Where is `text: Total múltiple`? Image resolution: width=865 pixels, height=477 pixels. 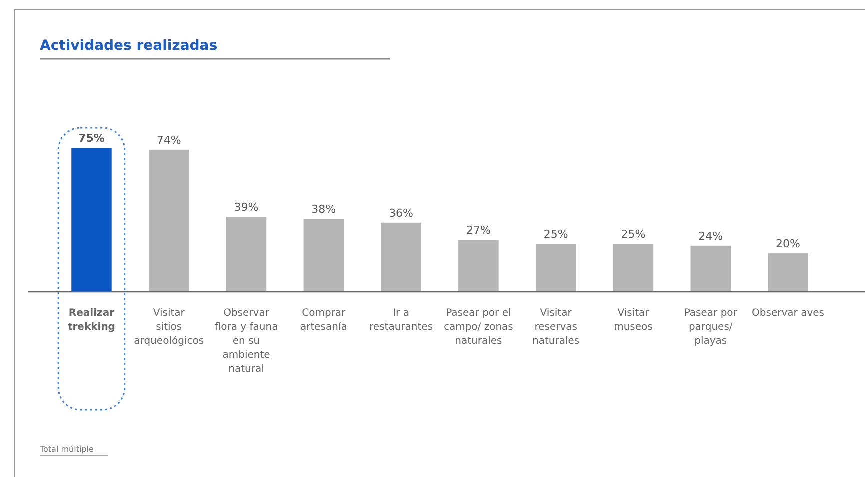
text: Total múltiple is located at coordinates (66, 449).